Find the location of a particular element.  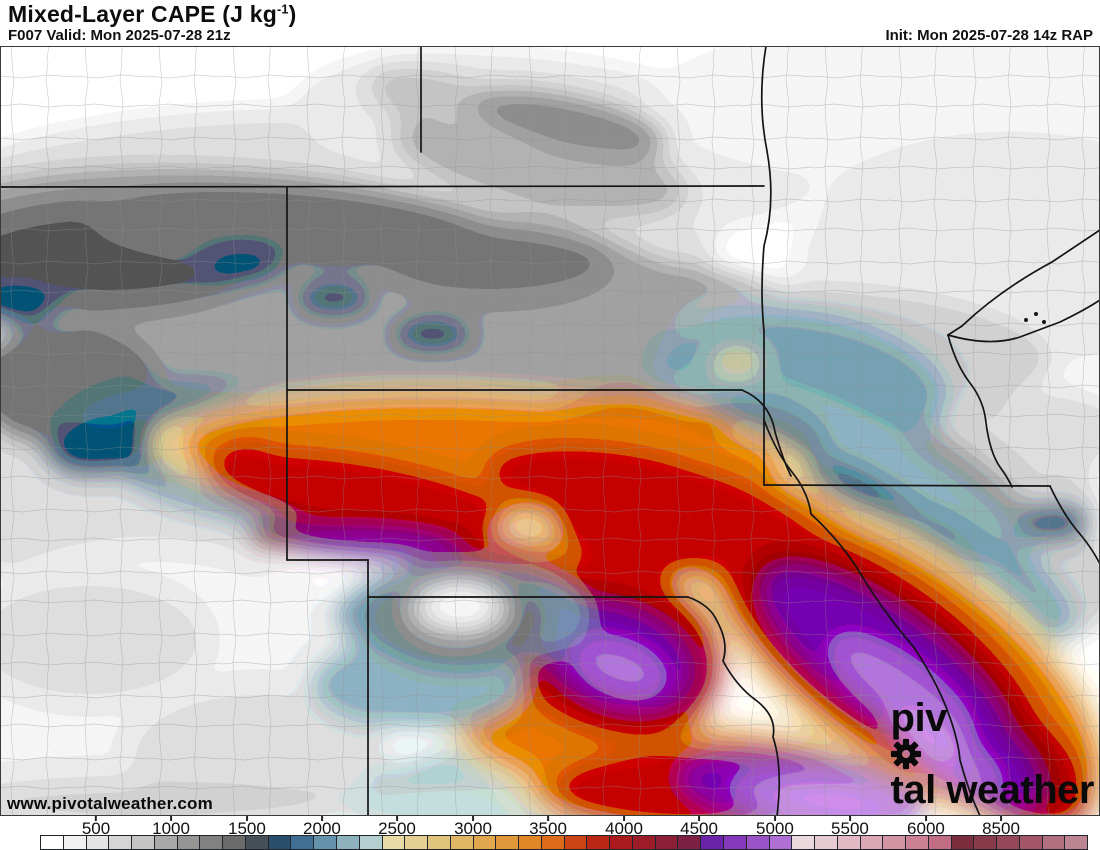

state-border-45n is located at coordinates (382, 186).